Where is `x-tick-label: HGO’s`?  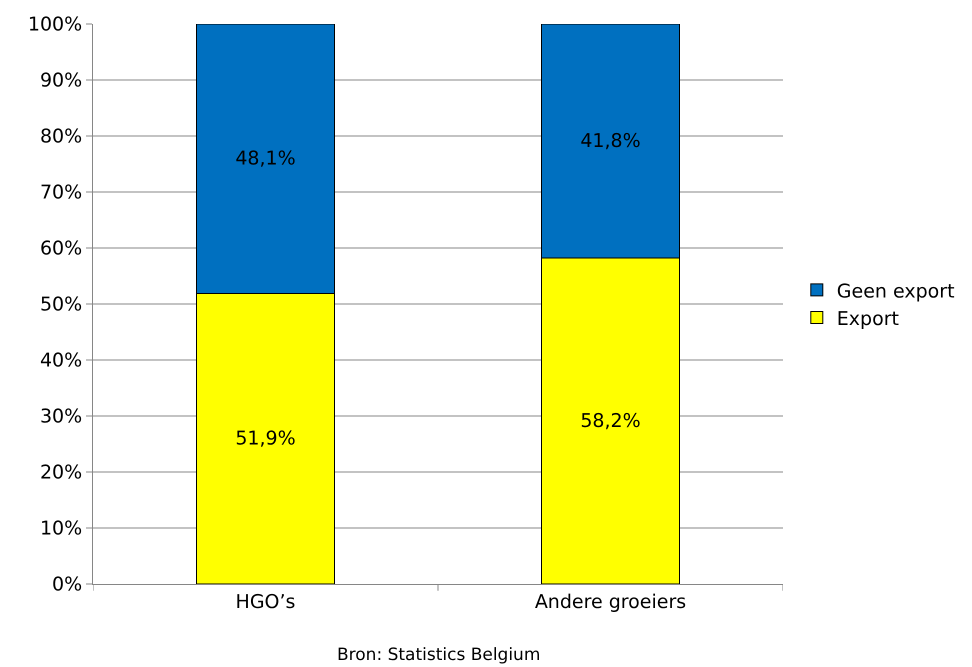
x-tick-label: HGO’s is located at coordinates (266, 601).